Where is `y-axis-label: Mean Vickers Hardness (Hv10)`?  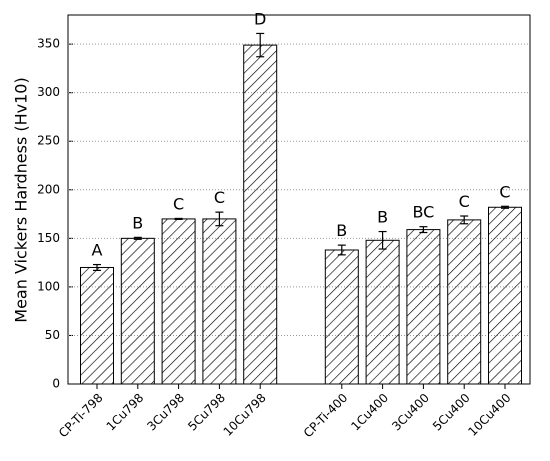 y-axis-label: Mean Vickers Hardness (Hv10) is located at coordinates (21, 199).